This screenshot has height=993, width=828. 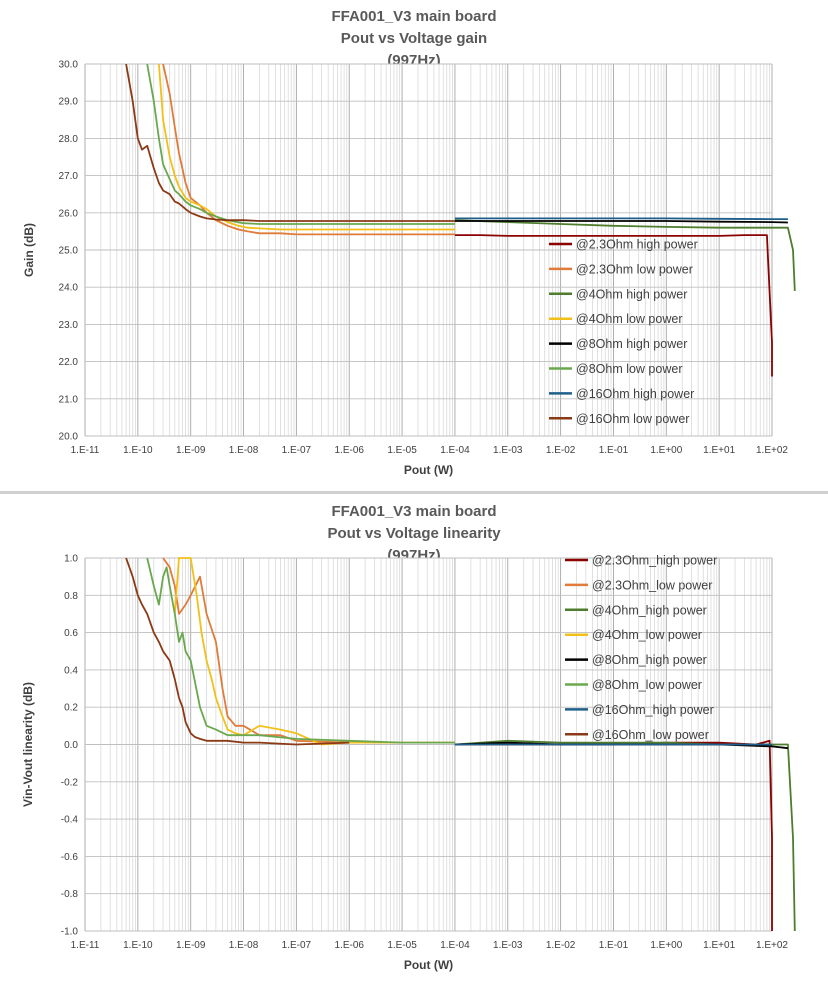 What do you see at coordinates (29, 250) in the screenshot?
I see `y-axis-label: Gain (dB)` at bounding box center [29, 250].